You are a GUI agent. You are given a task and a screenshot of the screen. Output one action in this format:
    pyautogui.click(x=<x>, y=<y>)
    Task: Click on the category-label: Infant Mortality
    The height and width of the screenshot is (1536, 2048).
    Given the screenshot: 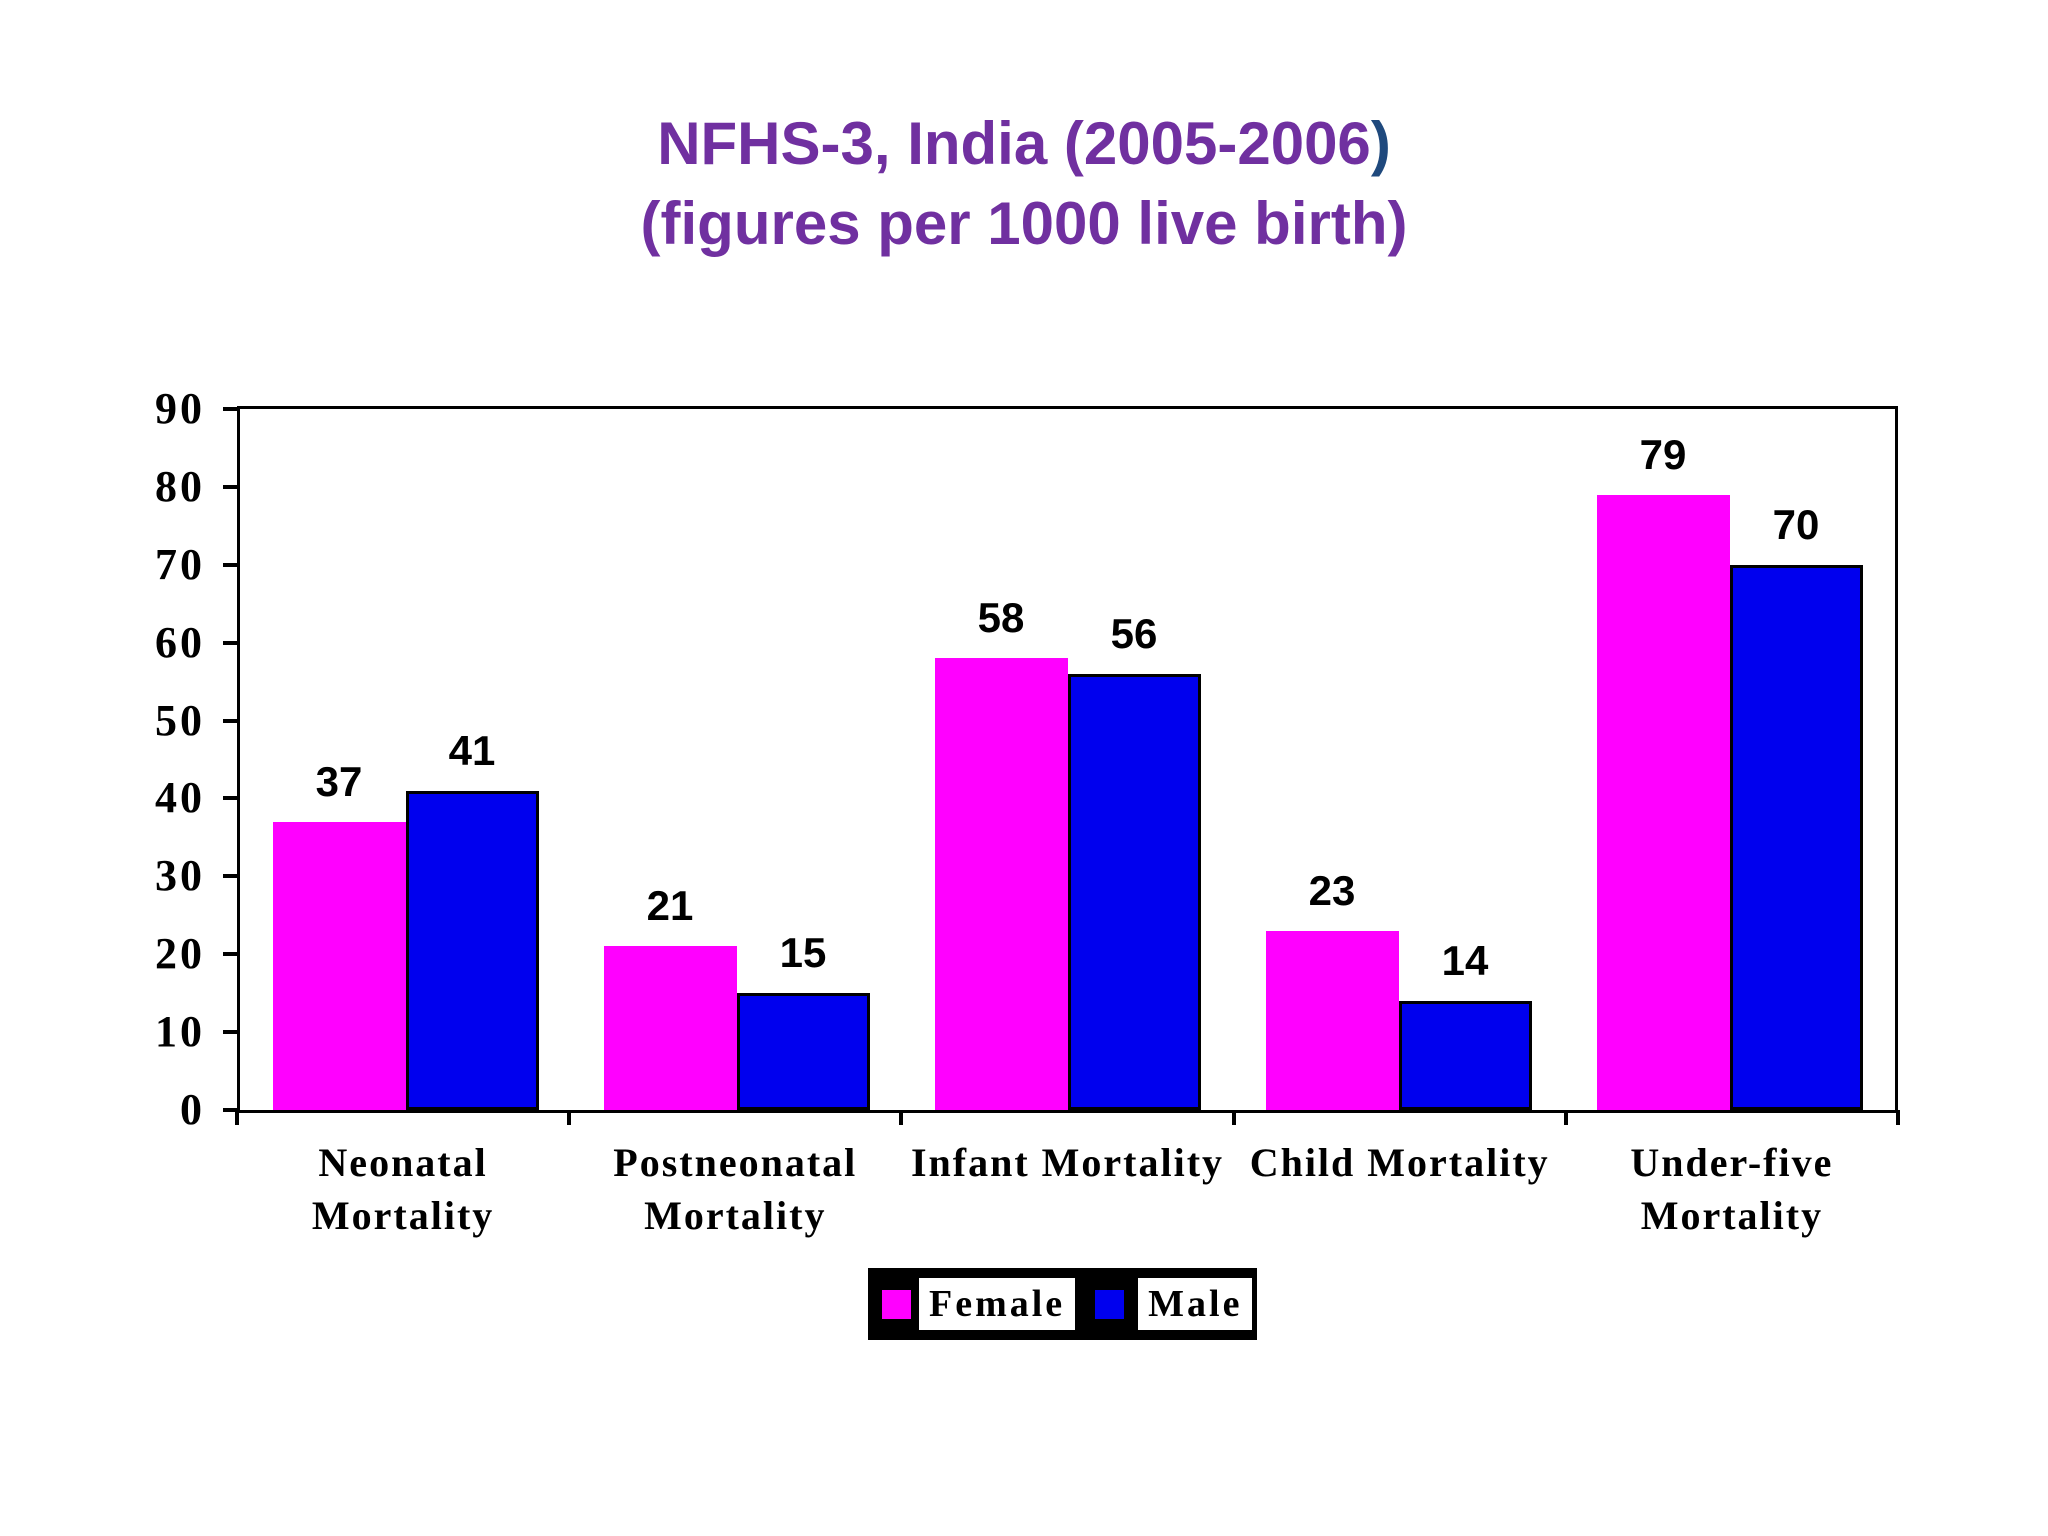 What is the action you would take?
    pyautogui.click(x=1067, y=1162)
    